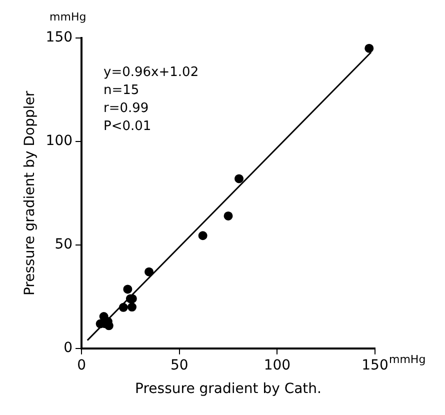  I want to click on annotation: n=15, so click(122, 90).